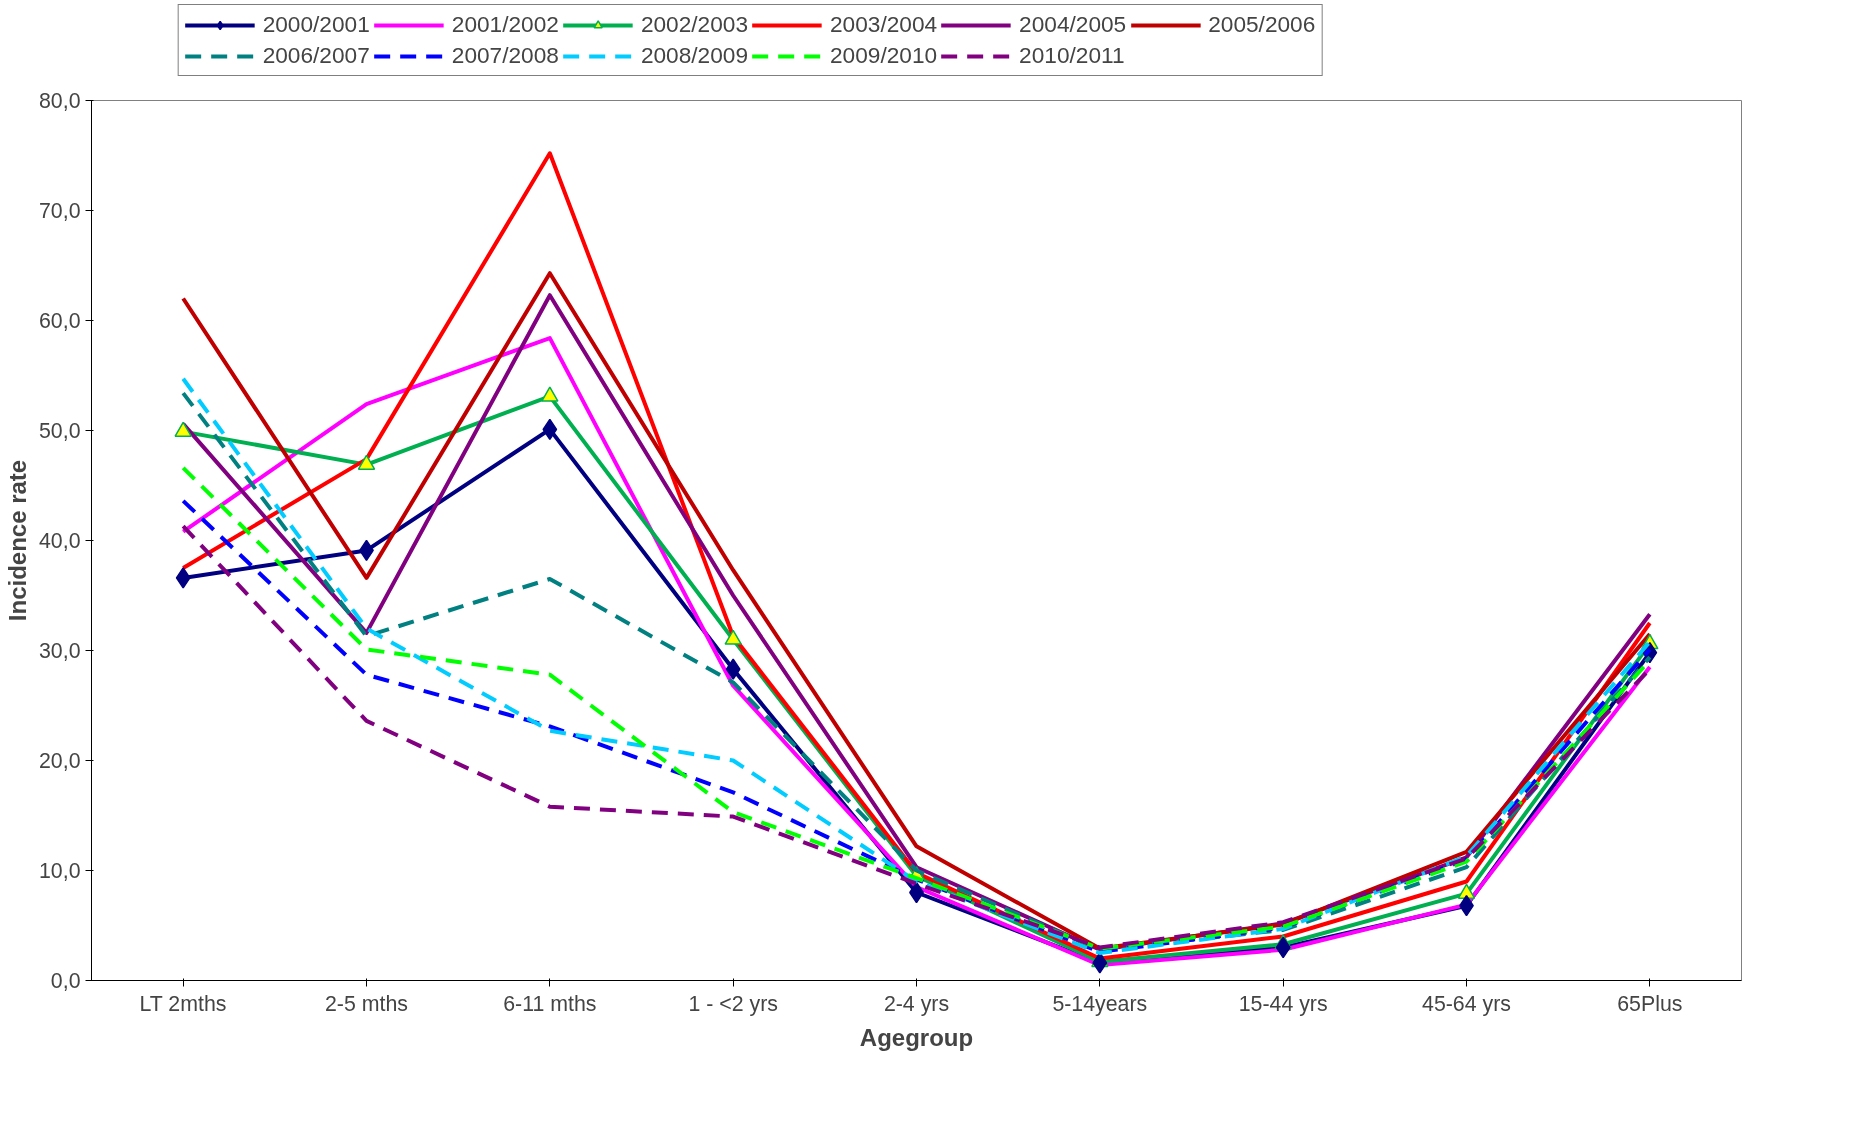 This screenshot has height=1145, width=1865. What do you see at coordinates (59, 431) in the screenshot?
I see `y-tick-label: 50,0` at bounding box center [59, 431].